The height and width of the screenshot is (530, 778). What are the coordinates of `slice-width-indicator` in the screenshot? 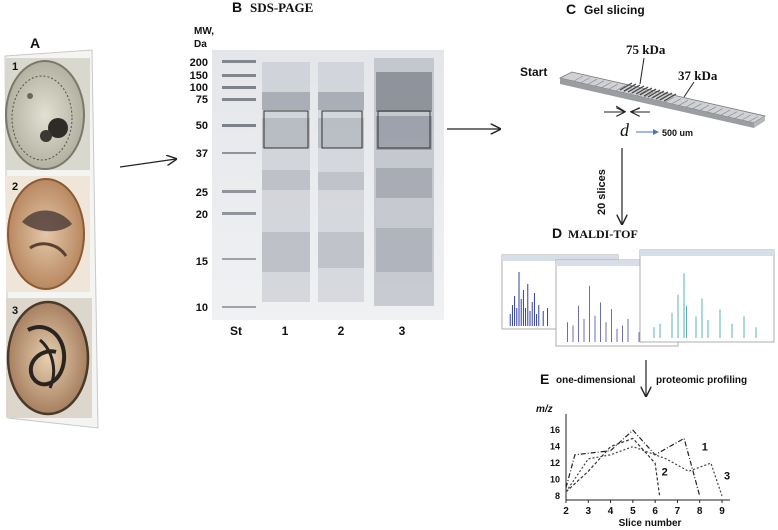 It's located at (627, 108).